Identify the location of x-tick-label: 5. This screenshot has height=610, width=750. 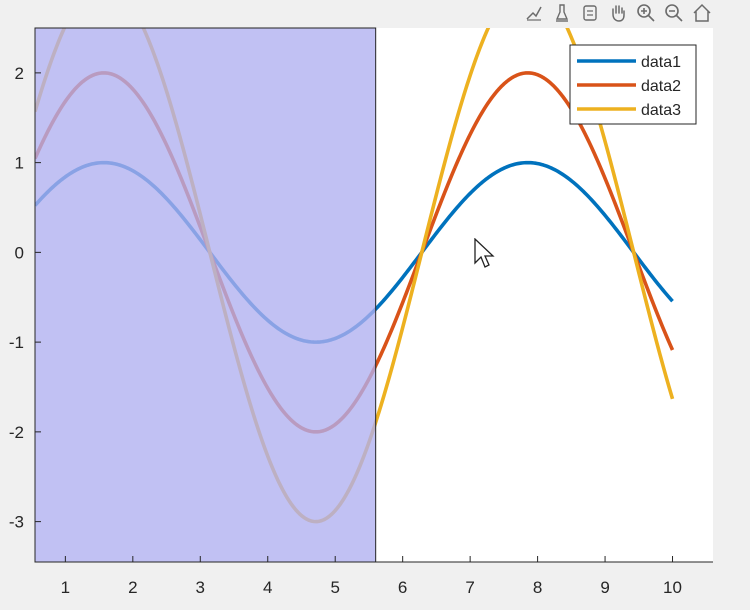
(334, 587).